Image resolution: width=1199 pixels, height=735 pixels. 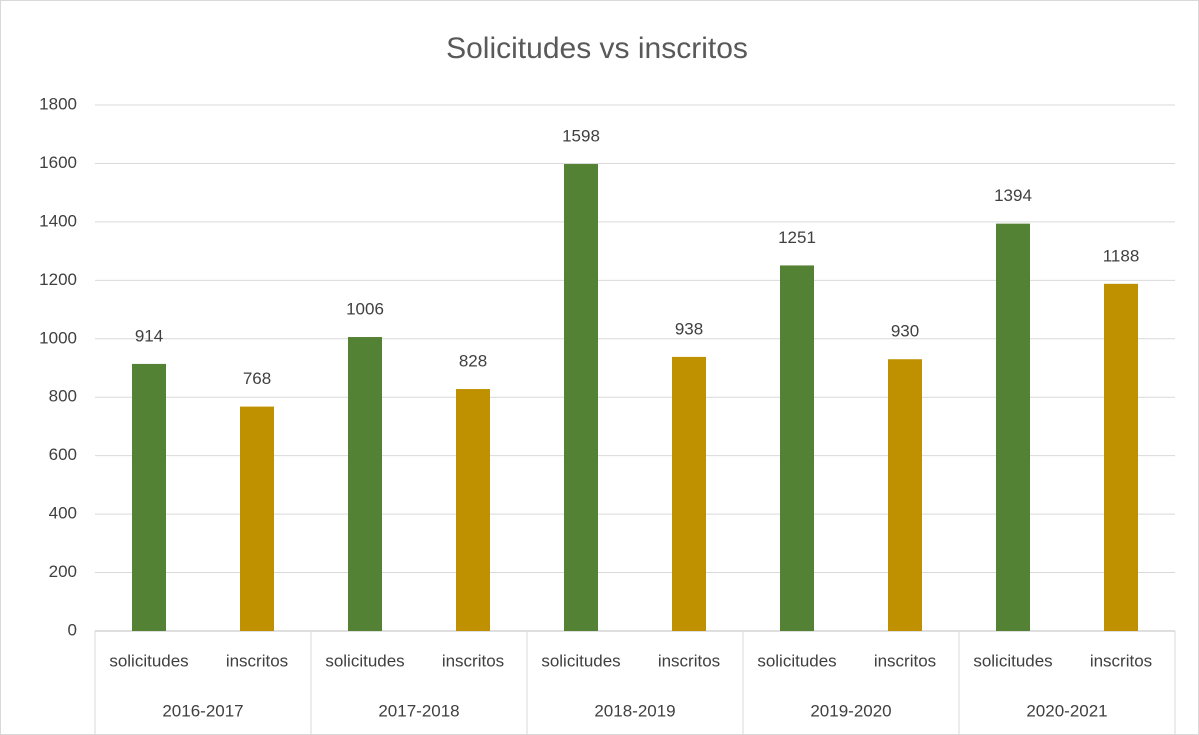 What do you see at coordinates (149, 335) in the screenshot?
I see `data-label: 914` at bounding box center [149, 335].